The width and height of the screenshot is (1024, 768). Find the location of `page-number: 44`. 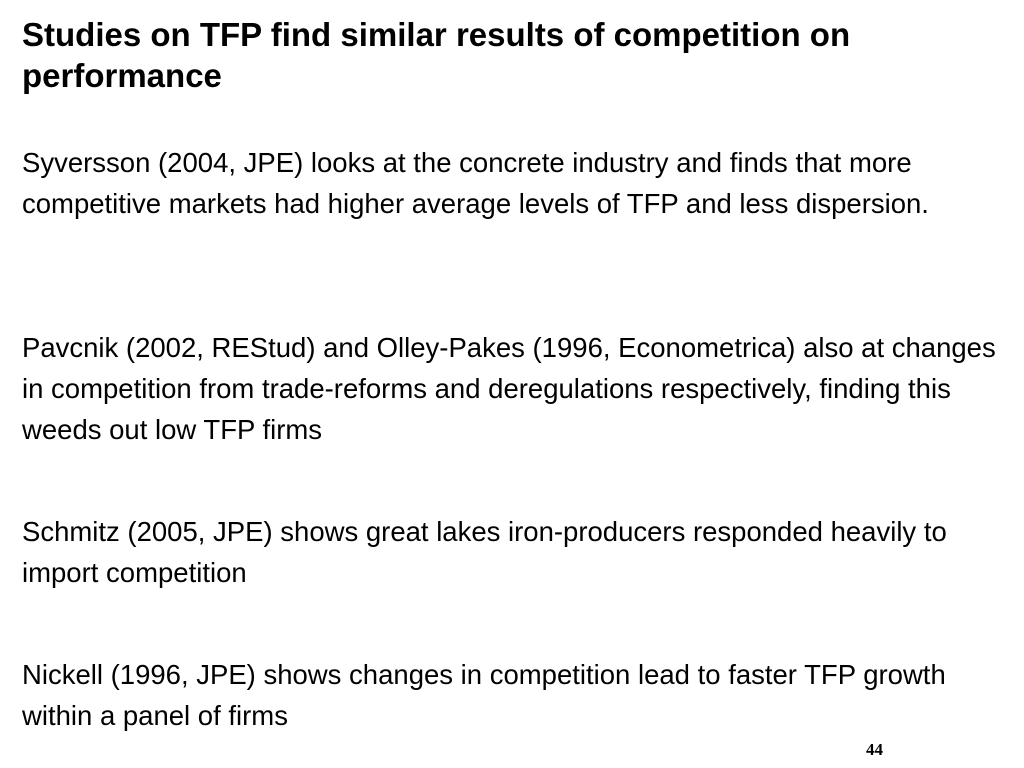

page-number: 44 is located at coordinates (874, 749).